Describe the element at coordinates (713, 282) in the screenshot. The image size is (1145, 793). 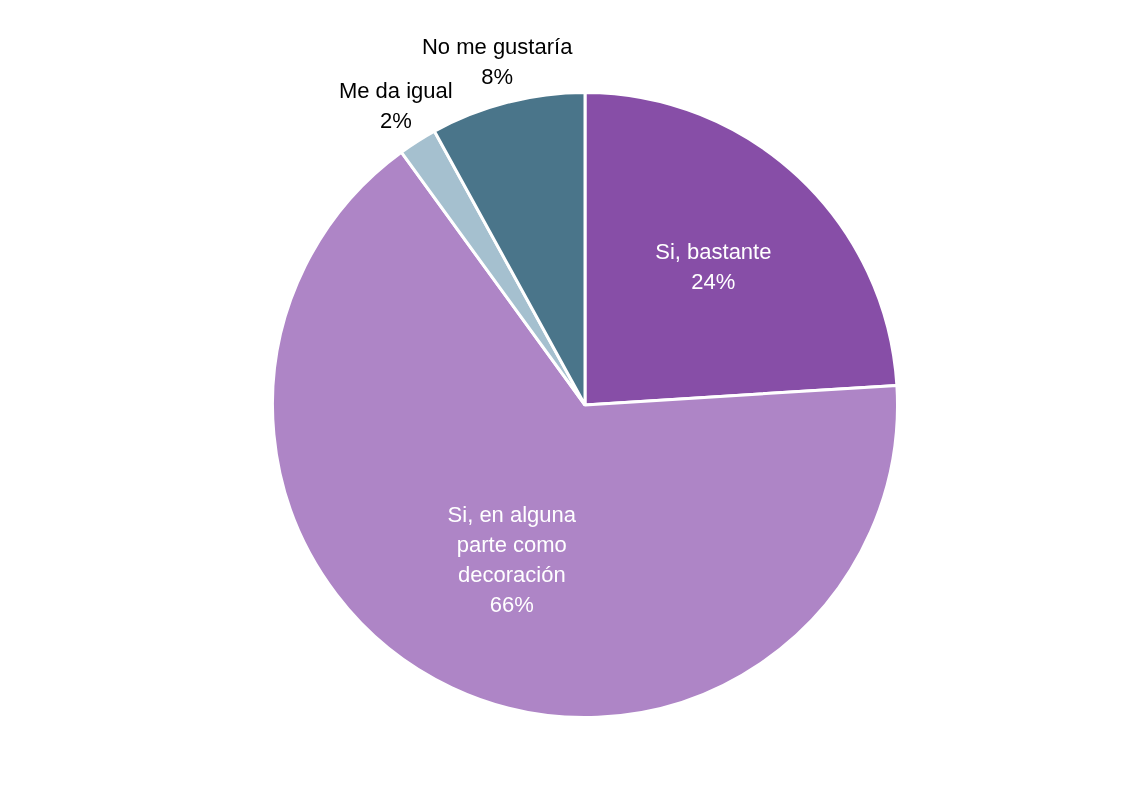
I see `data-label: 24%` at that location.